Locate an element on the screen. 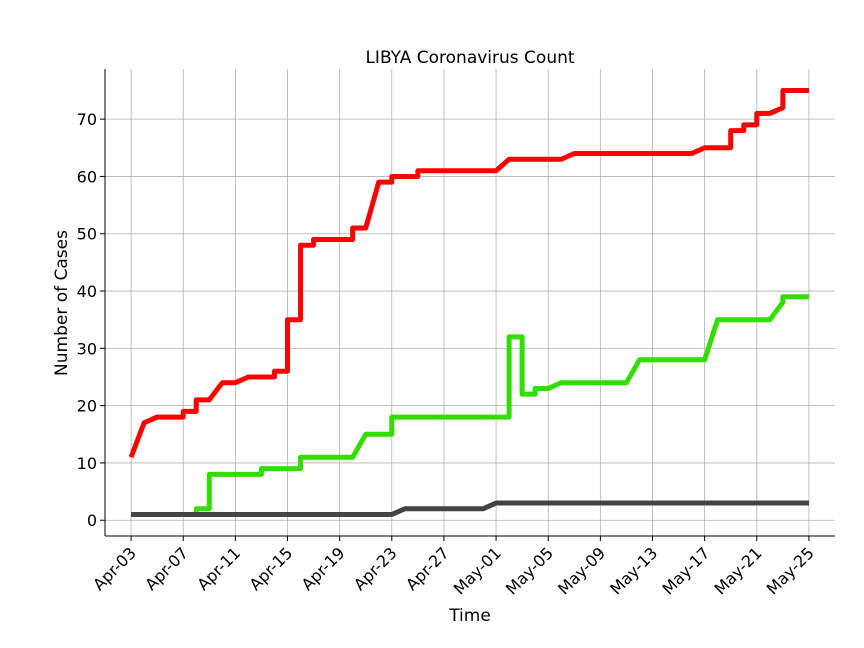 The width and height of the screenshot is (864, 648). y-tick-label: 70 is located at coordinates (87, 119).